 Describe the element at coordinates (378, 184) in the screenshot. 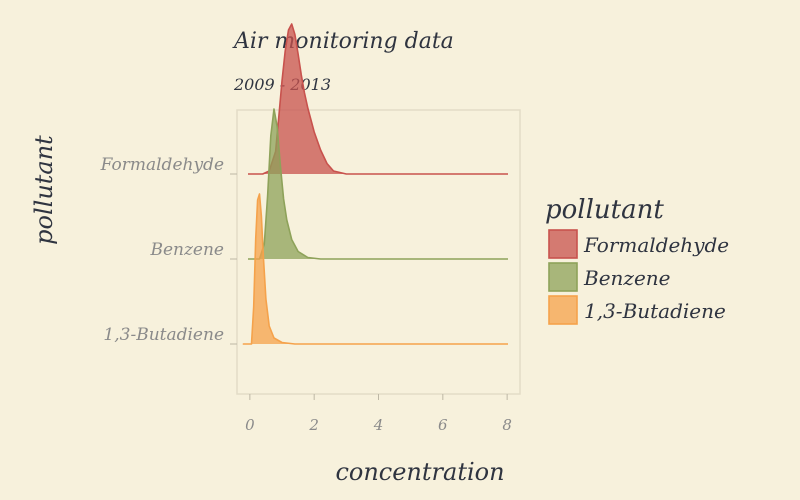

I see `ridge-area-benzene` at that location.